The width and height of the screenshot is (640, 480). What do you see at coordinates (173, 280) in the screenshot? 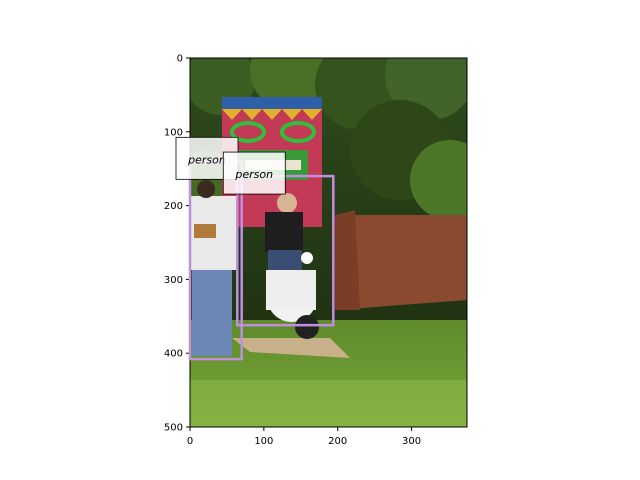
I see `y-tick-label: 300` at bounding box center [173, 280].